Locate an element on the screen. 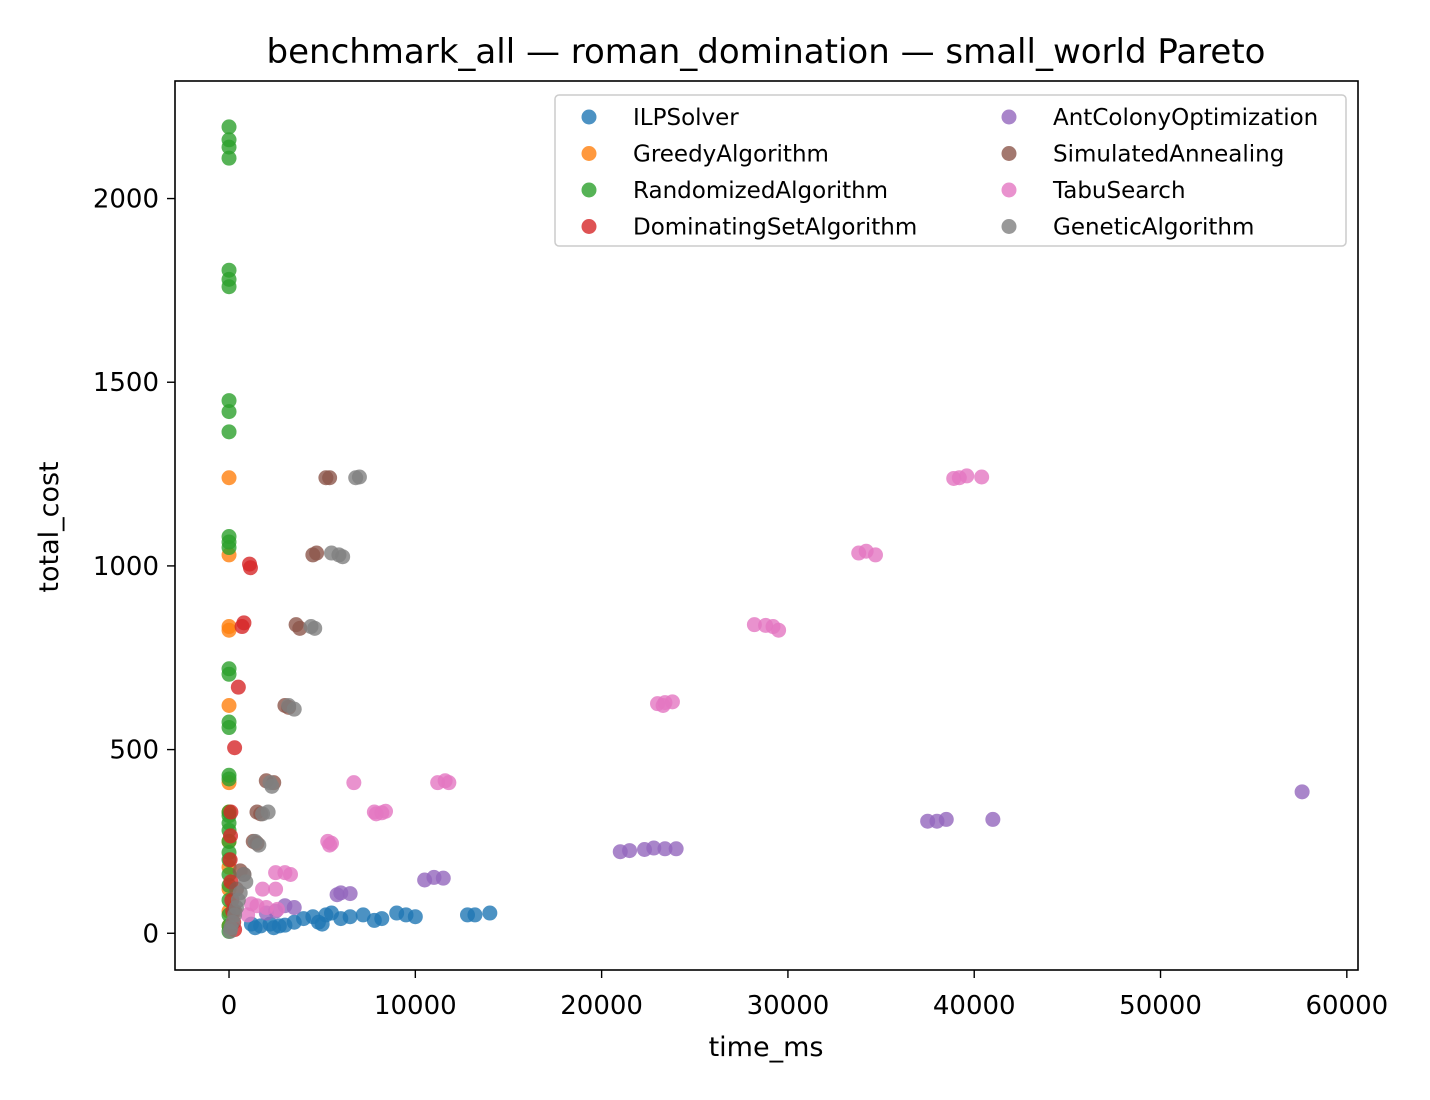  y-tick-label: 0 is located at coordinates (150, 934).